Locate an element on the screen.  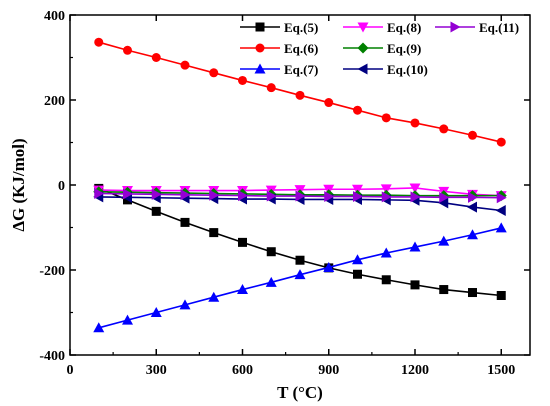
x-tick-label: 600 is located at coordinates (242, 370).